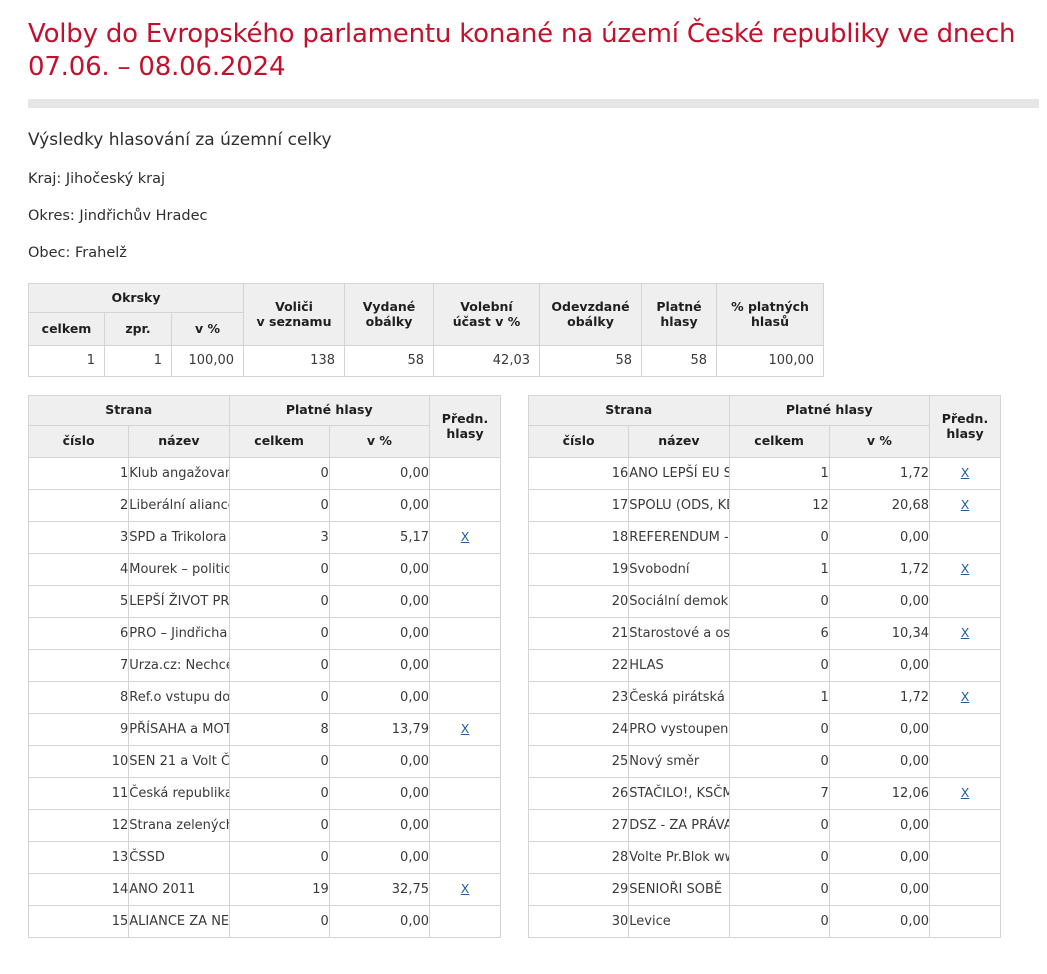 Image resolution: width=1047 pixels, height=974 pixels. What do you see at coordinates (764, 665) in the screenshot?
I see `table-row: 22 HLAS 0 0,00` at bounding box center [764, 665].